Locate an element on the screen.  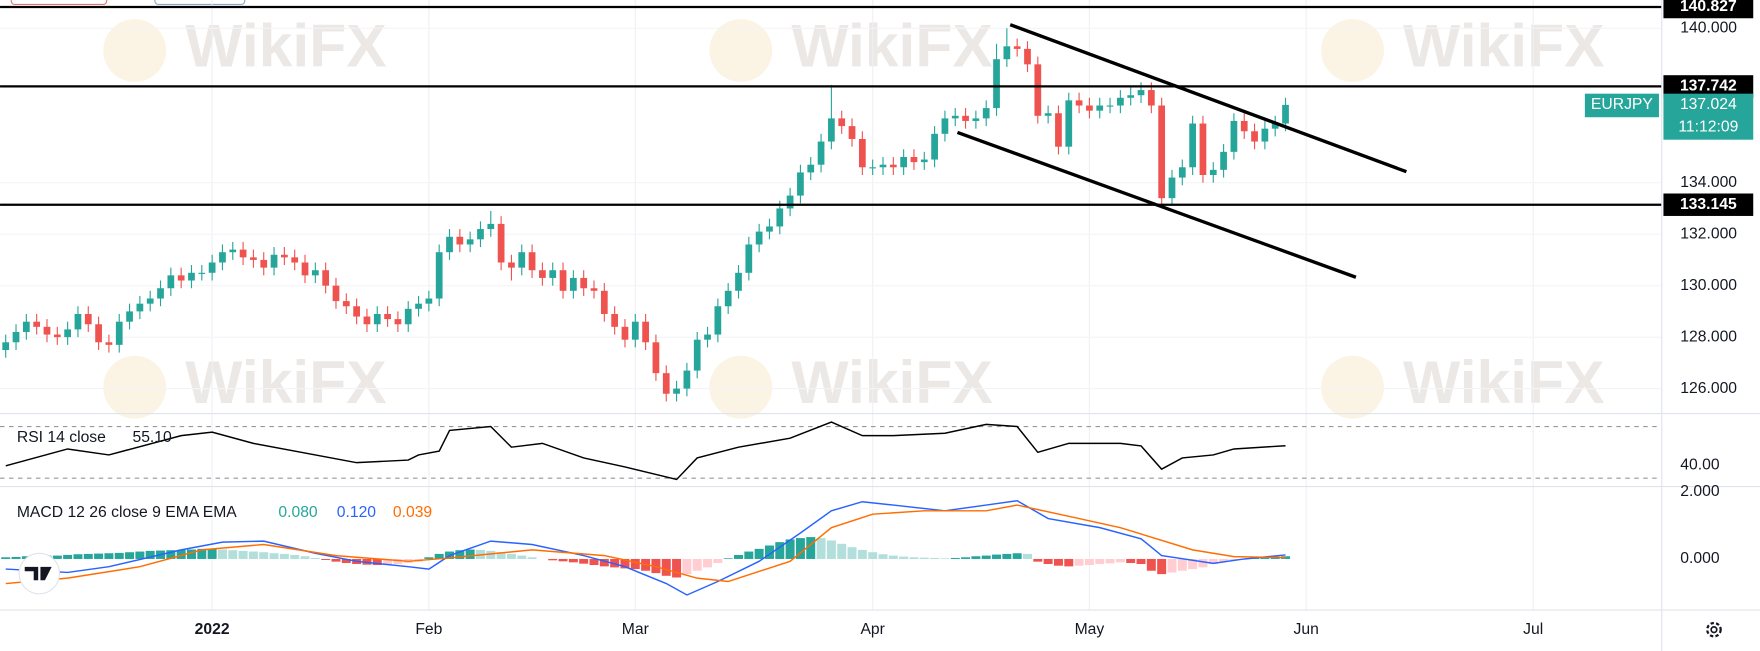
macd-histogram-value: 0.080 is located at coordinates (298, 512).